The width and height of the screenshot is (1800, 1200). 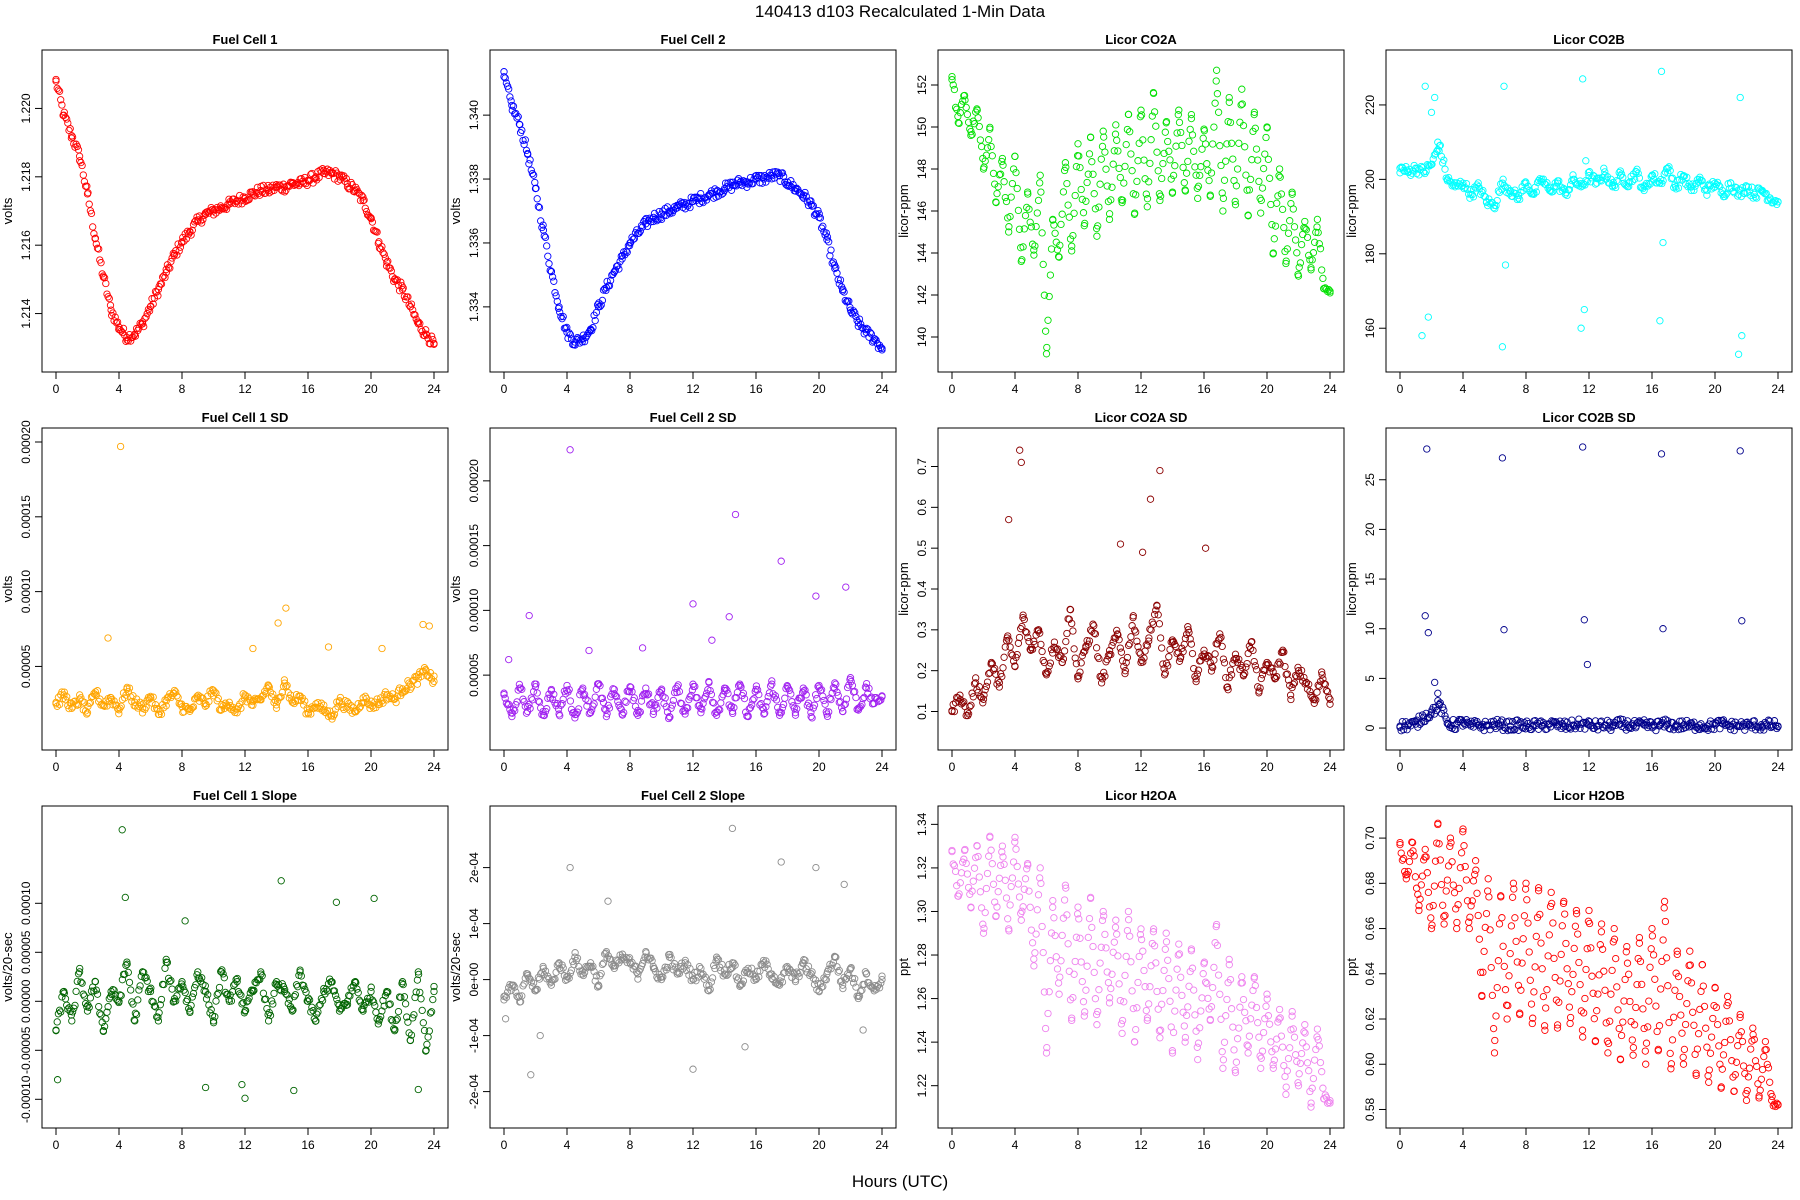 What do you see at coordinates (922, 999) in the screenshot?
I see `y-tick-label: 1.26` at bounding box center [922, 999].